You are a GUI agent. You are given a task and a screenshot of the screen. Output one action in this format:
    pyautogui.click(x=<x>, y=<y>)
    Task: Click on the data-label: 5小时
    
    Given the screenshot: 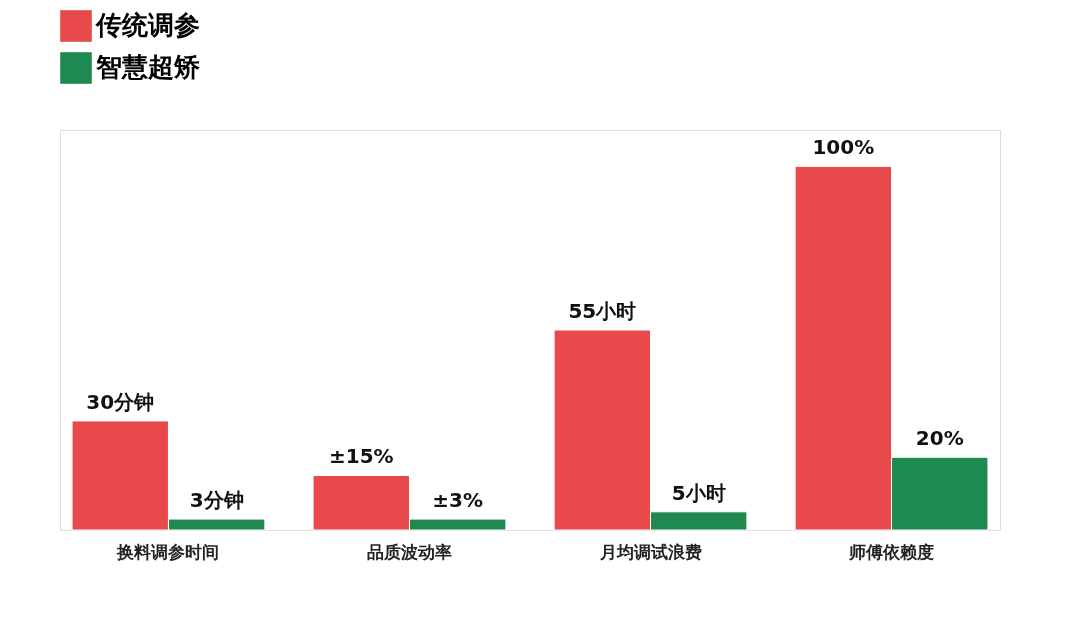 What is the action you would take?
    pyautogui.click(x=698, y=492)
    